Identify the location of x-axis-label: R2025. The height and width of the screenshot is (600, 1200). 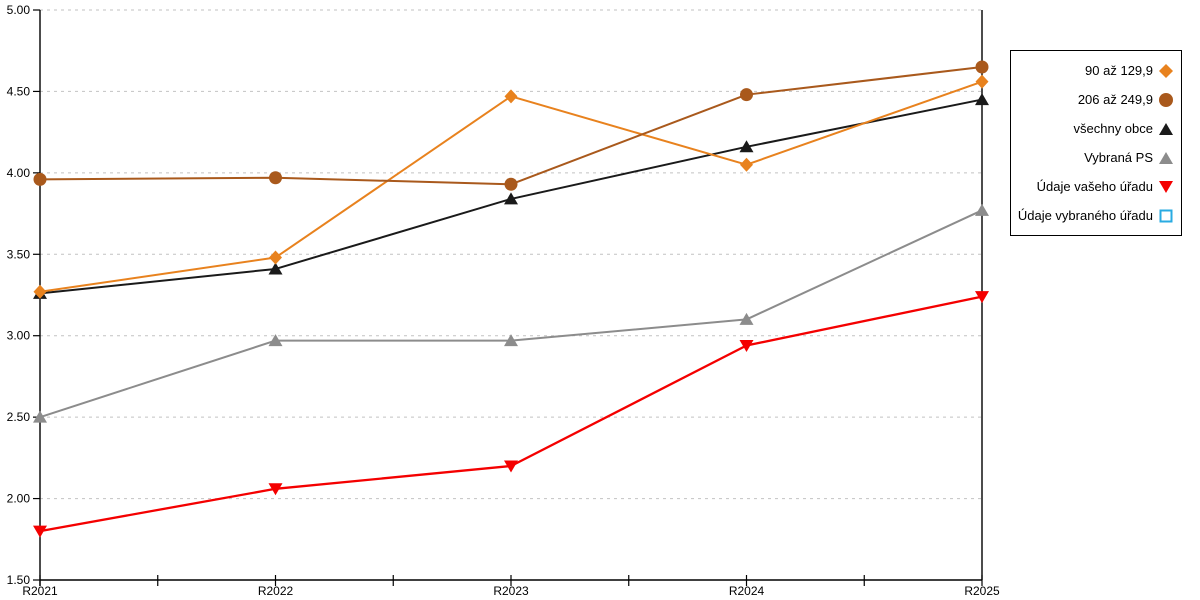
(982, 591).